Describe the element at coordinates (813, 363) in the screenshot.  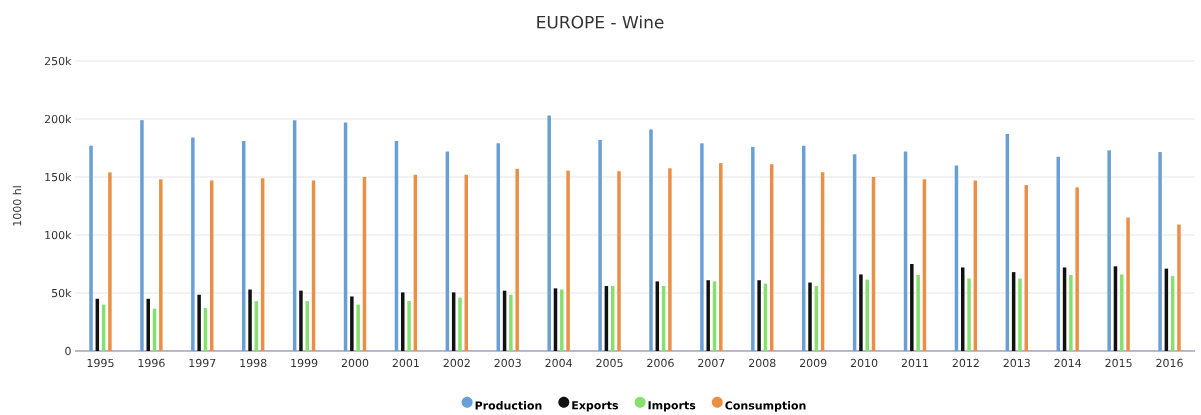
I see `x-tick-label: 2009` at that location.